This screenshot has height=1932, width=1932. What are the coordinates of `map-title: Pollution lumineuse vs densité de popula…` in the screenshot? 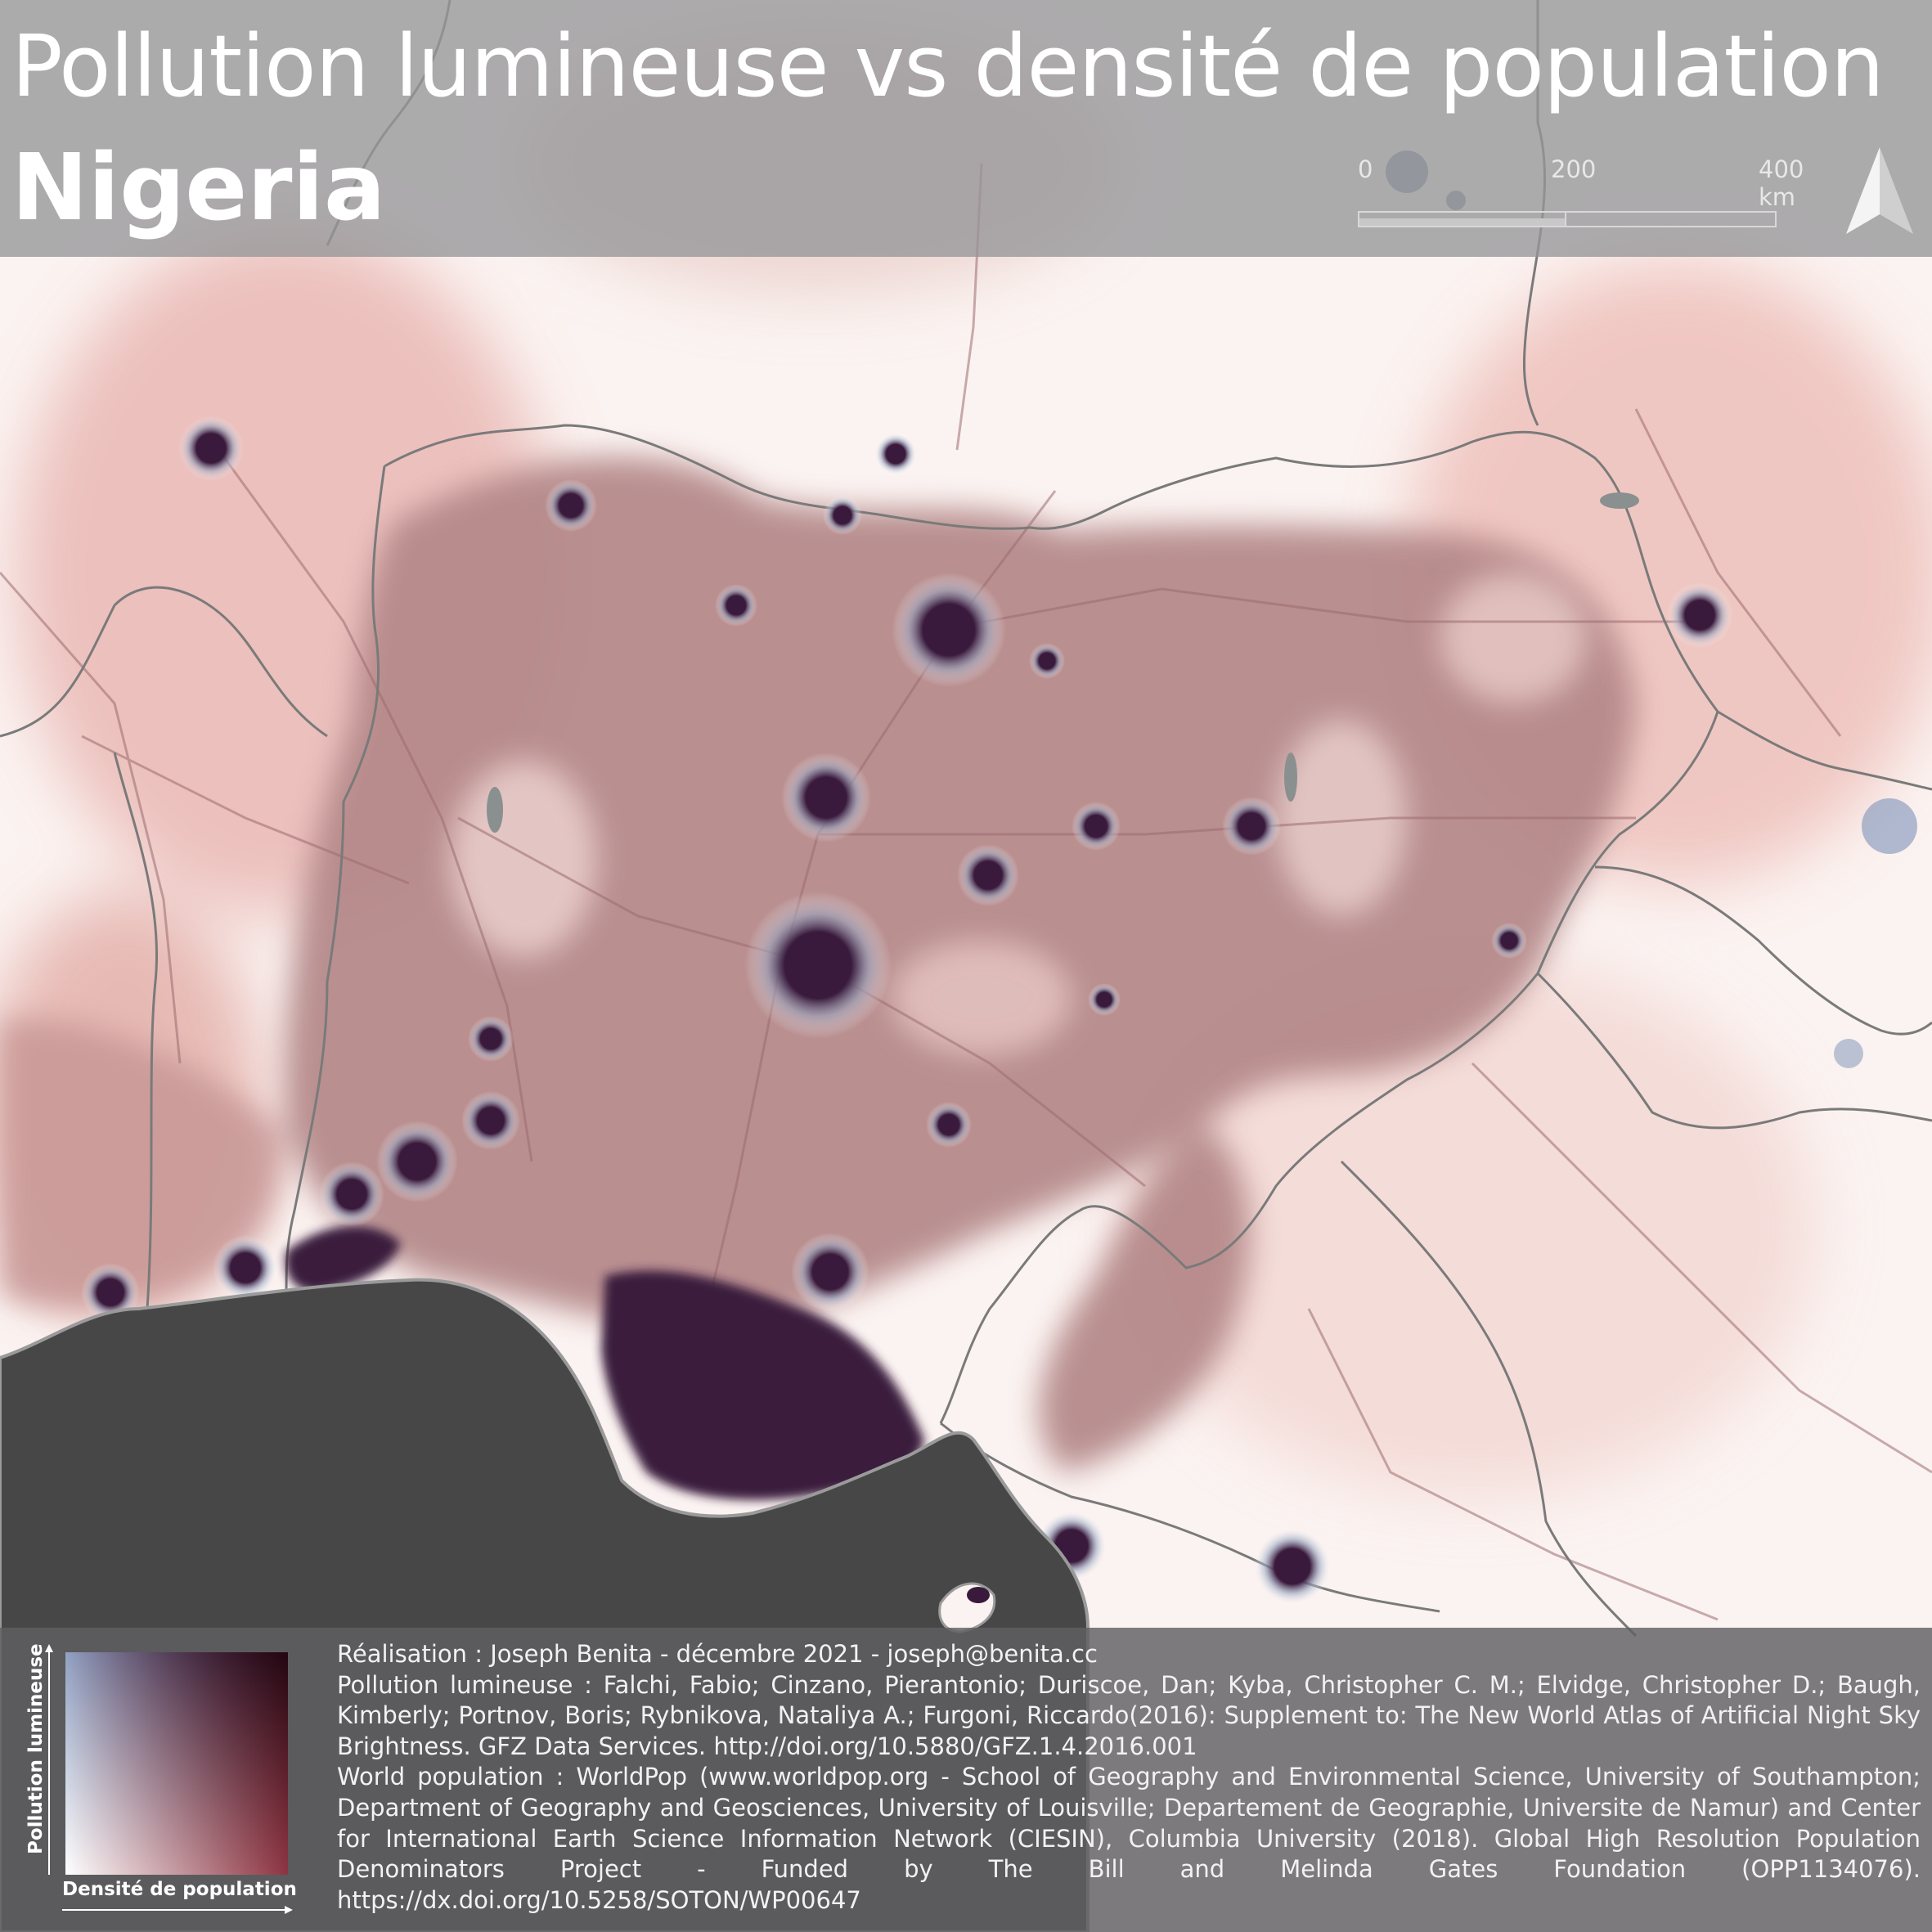 It's located at (948, 66).